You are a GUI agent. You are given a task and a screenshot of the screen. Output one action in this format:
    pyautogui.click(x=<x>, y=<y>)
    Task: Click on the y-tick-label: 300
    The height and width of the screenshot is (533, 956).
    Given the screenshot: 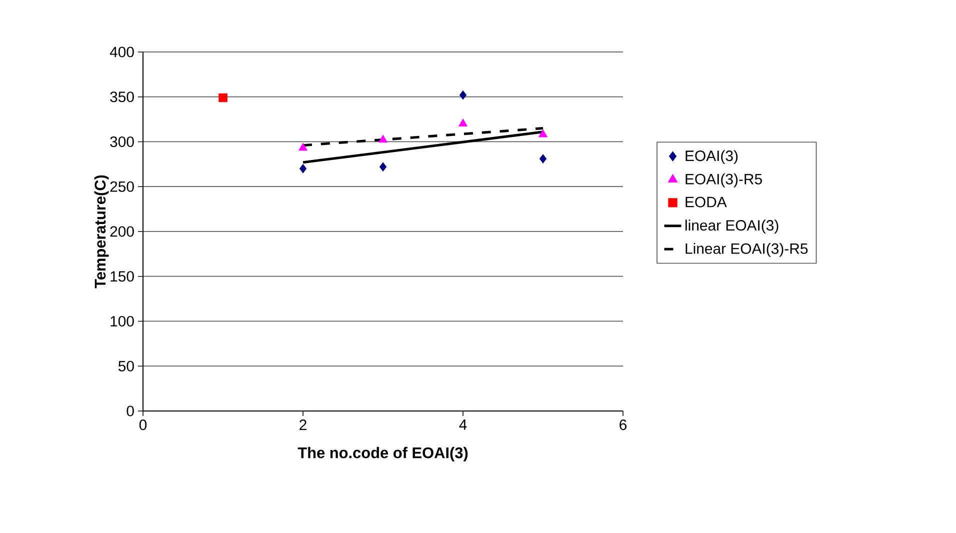 What is the action you would take?
    pyautogui.click(x=122, y=142)
    